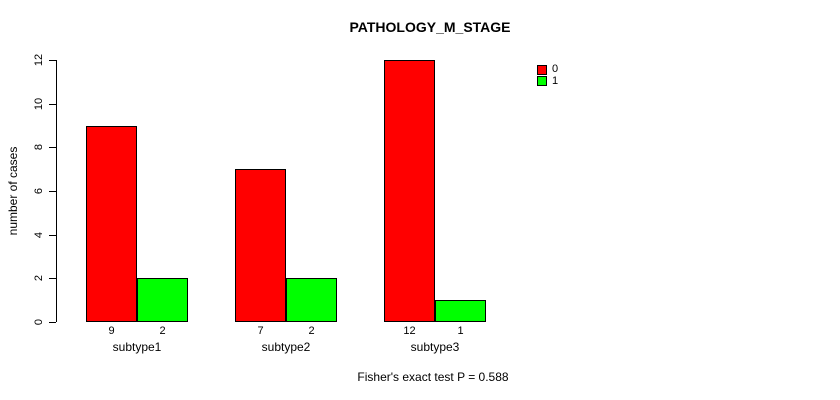 This screenshot has height=400, width=840. I want to click on bar-subtype3-group0, so click(409, 191).